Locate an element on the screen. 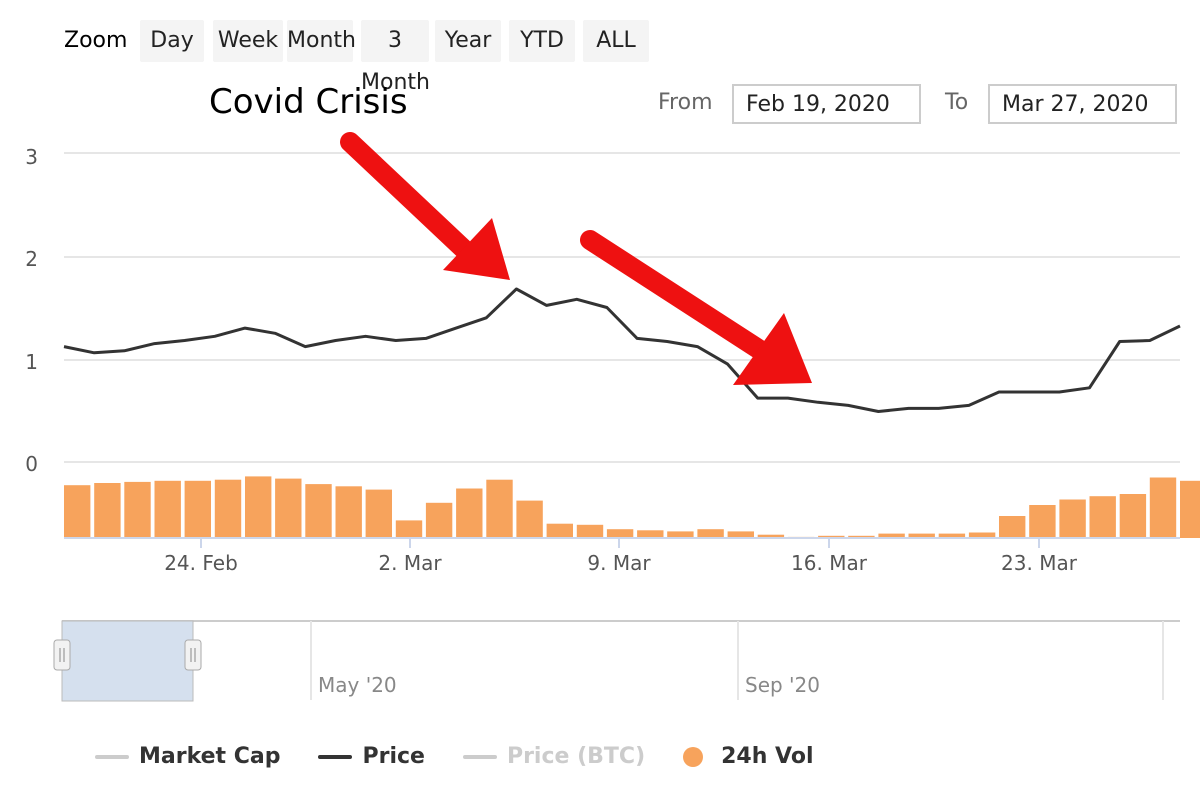 Image resolution: width=1200 pixels, height=800 pixels. annotation-arrow-right is located at coordinates (696, 307).